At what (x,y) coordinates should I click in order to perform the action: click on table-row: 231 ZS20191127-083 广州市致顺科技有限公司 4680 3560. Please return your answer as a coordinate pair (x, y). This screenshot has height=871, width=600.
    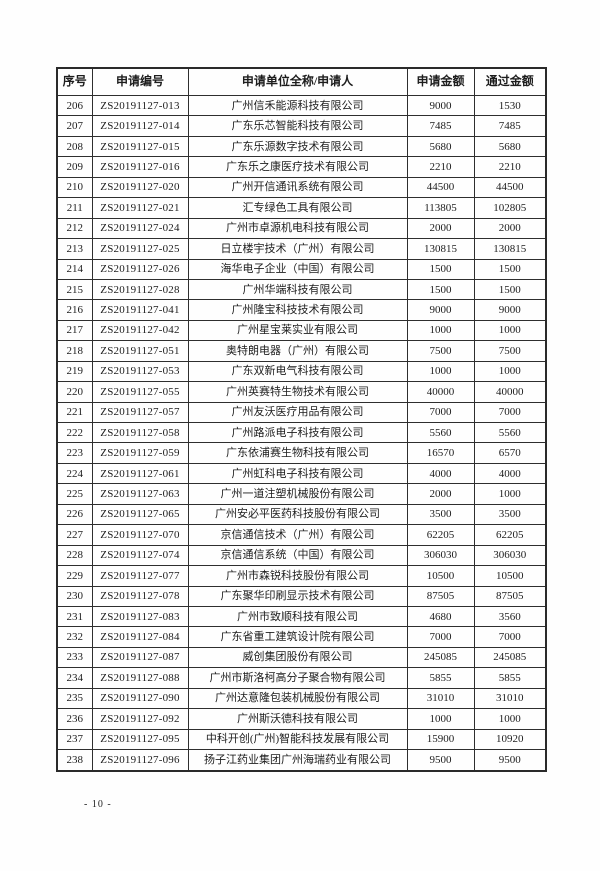
    Looking at the image, I should click on (301, 616).